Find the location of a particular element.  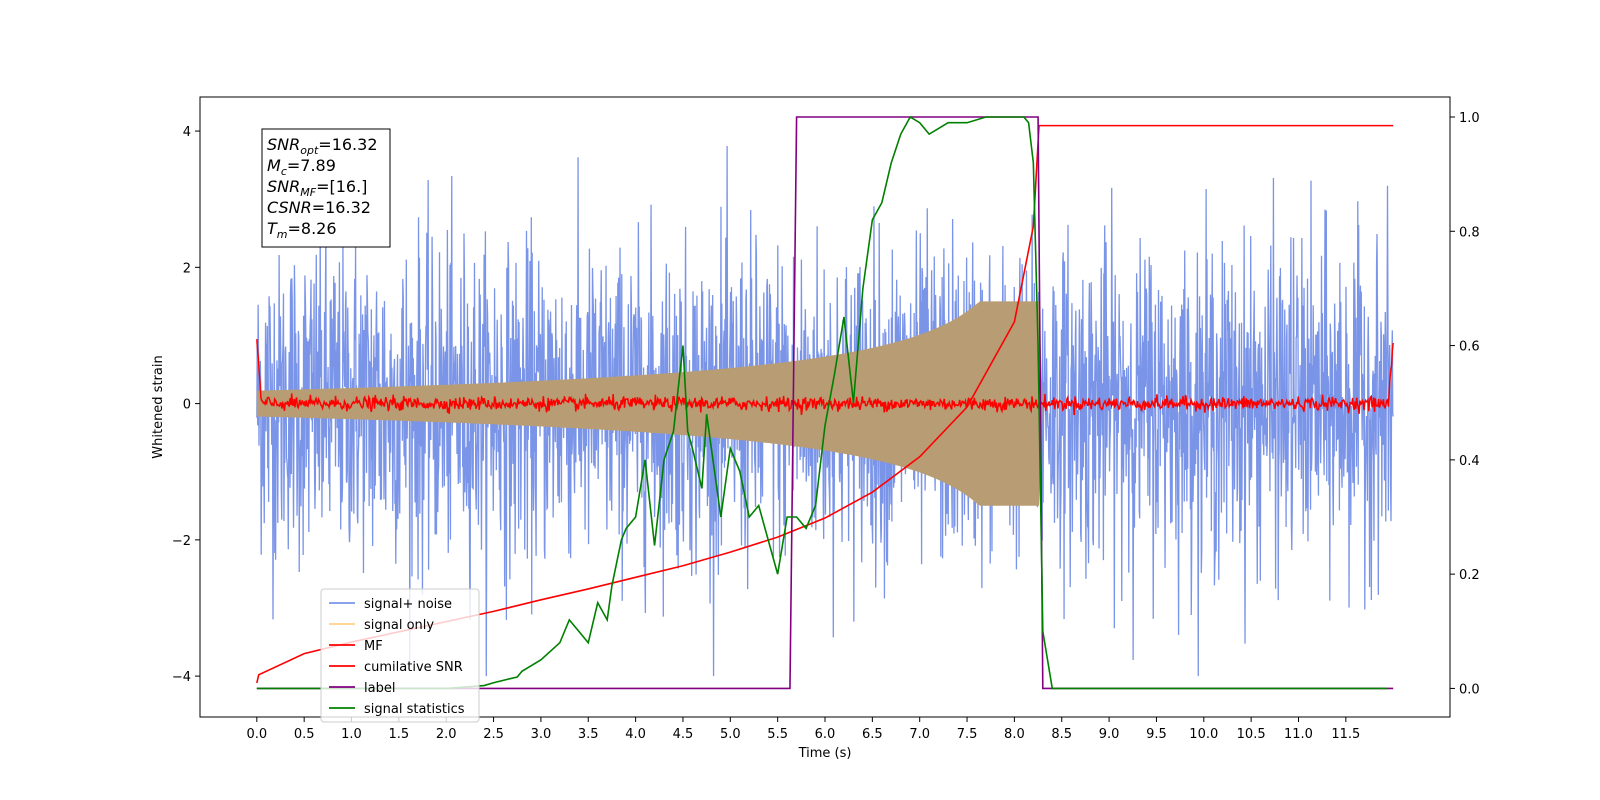

legend-frame is located at coordinates (400, 655).